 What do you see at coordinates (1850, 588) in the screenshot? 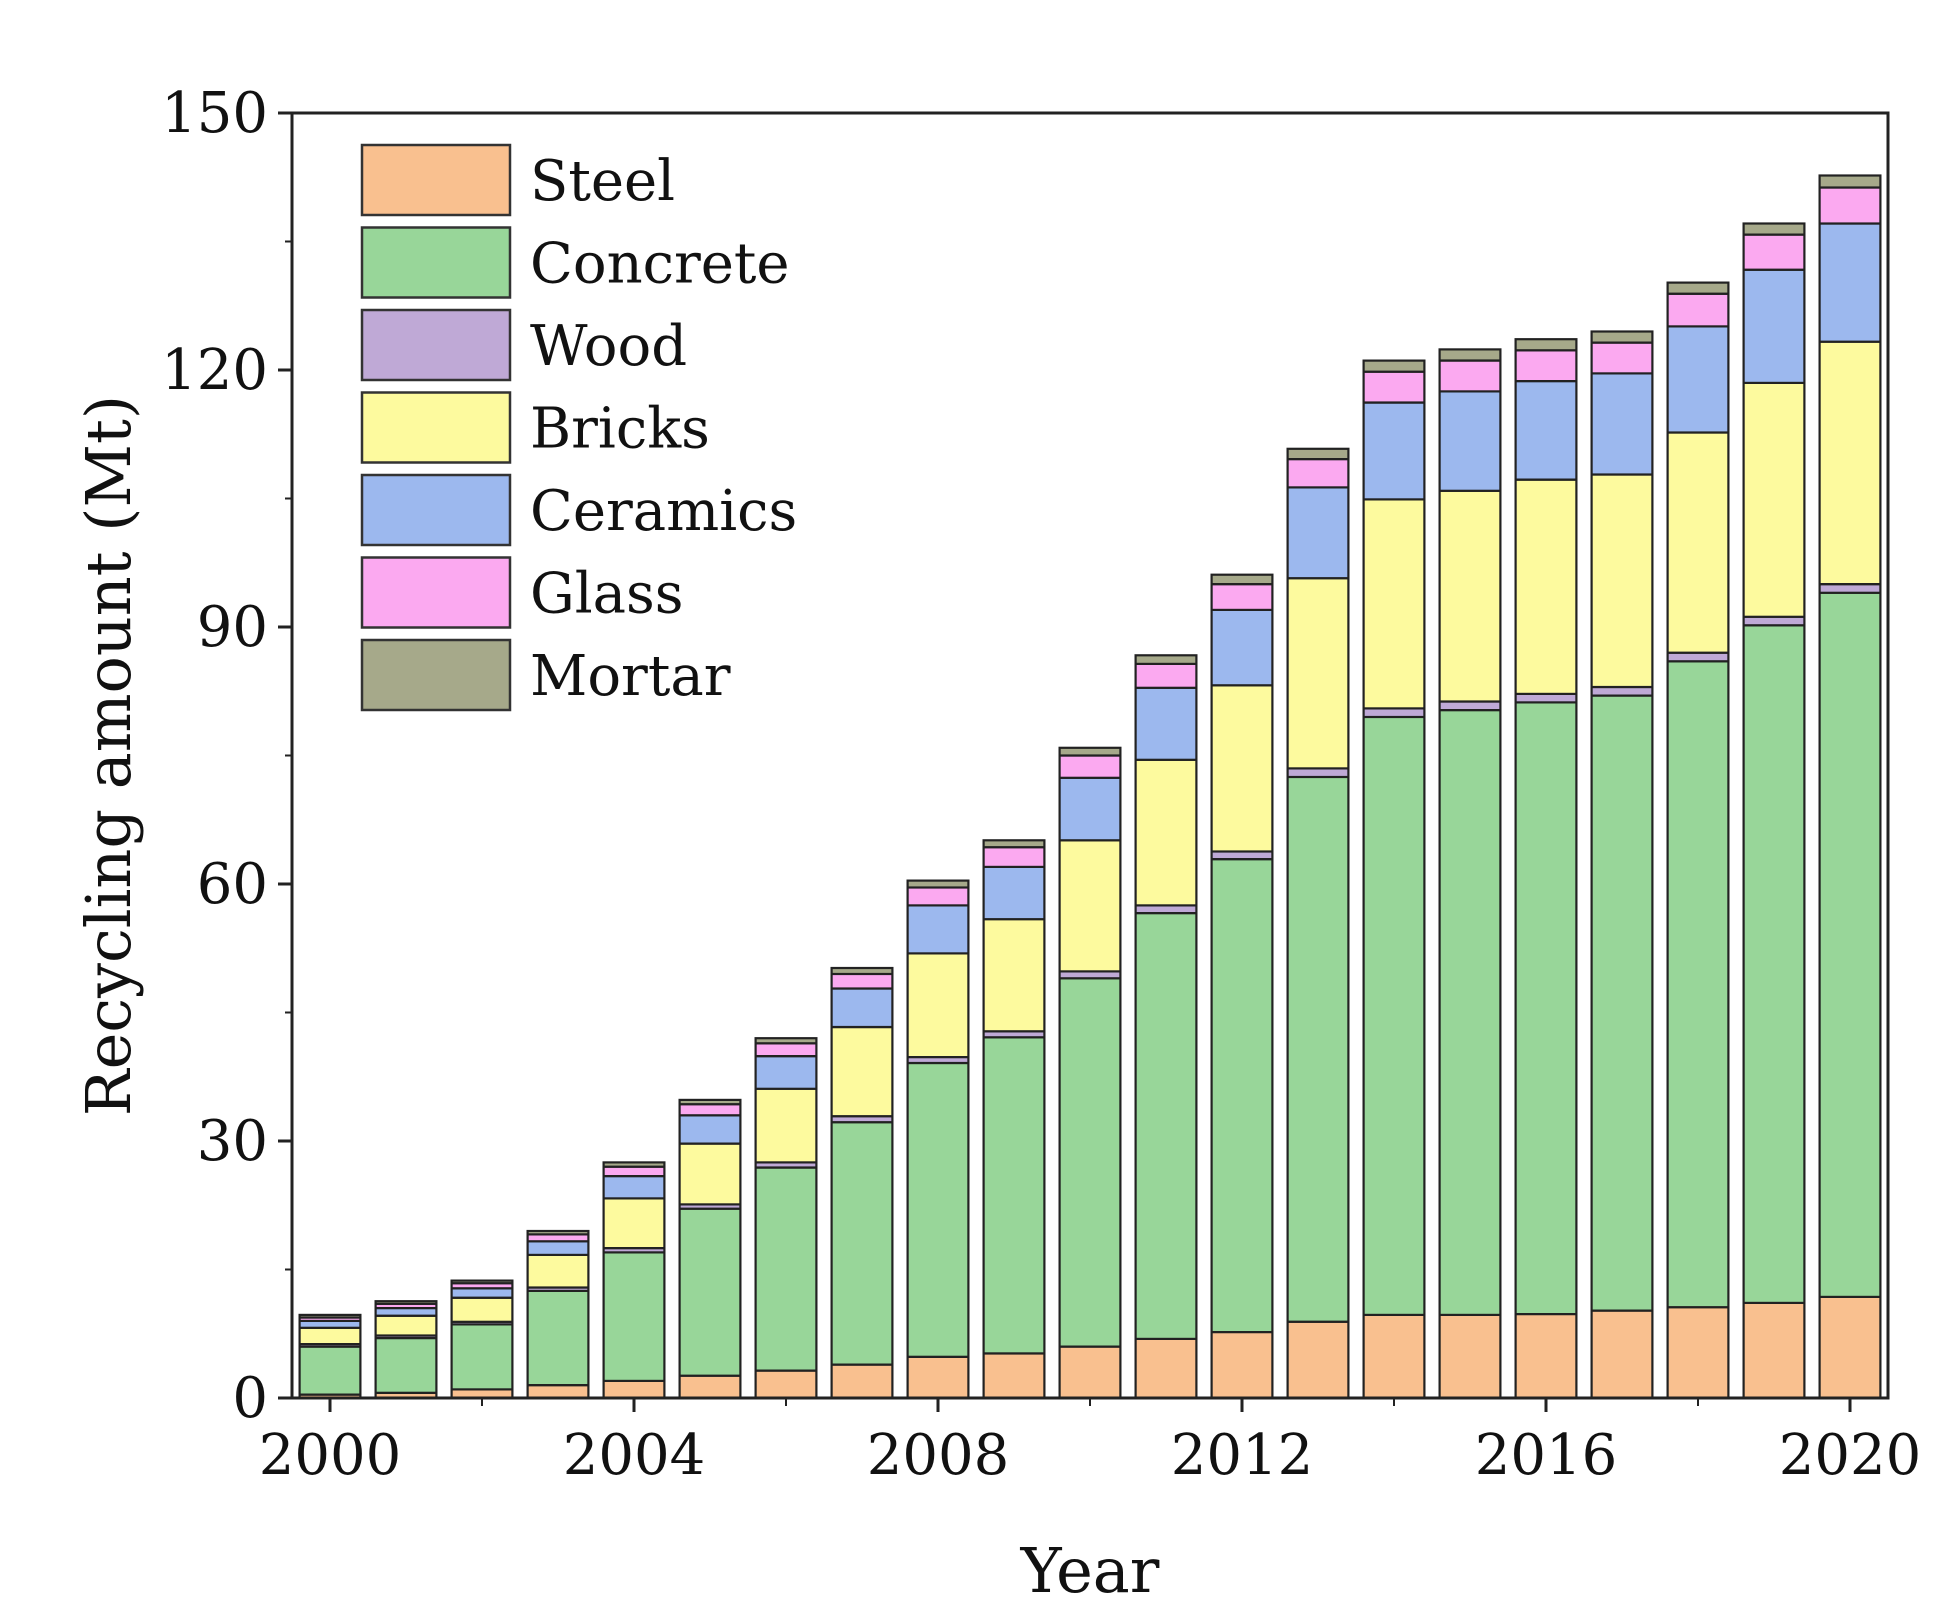
I see `bar-wood-2020` at bounding box center [1850, 588].